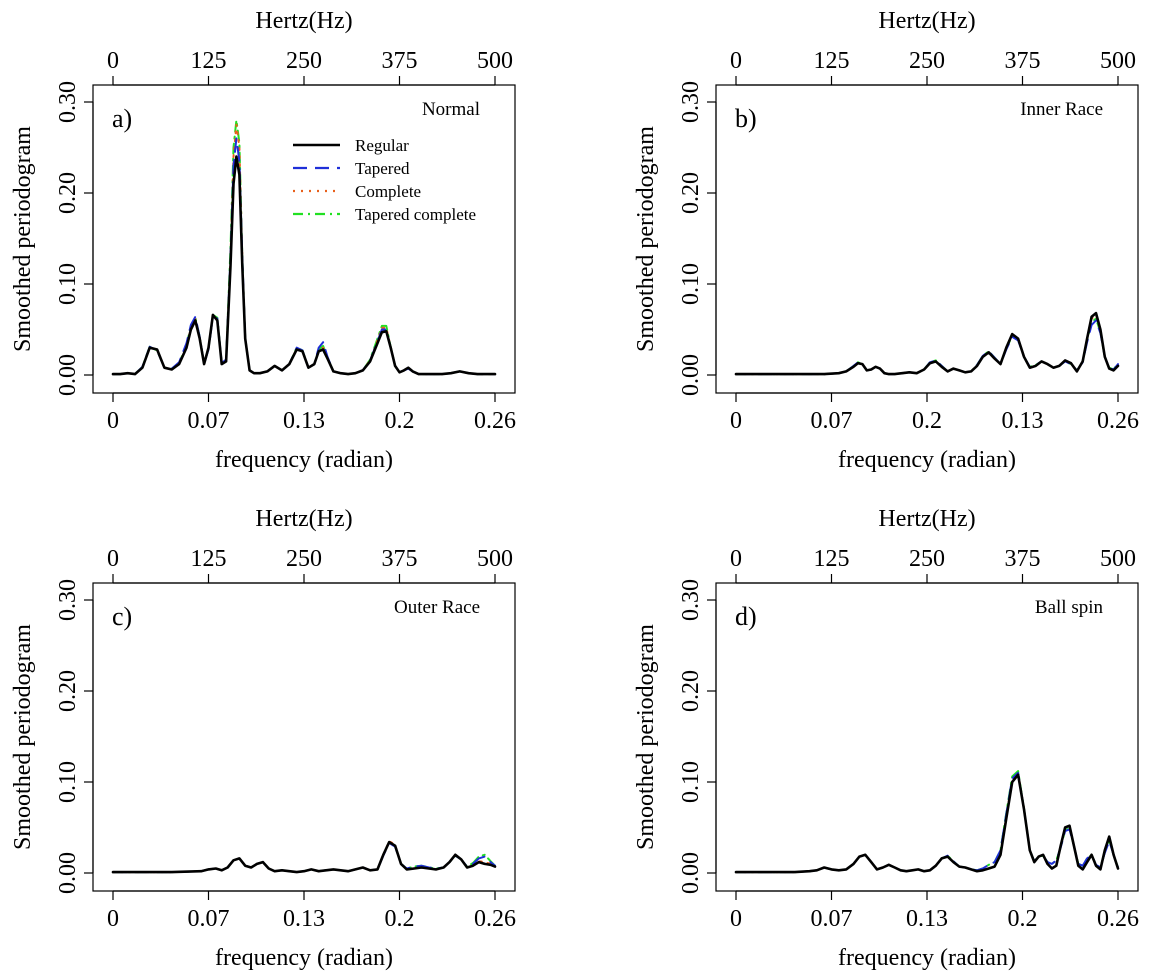 The image size is (1151, 973). I want to click on panel-title: Outer Race, so click(437, 607).